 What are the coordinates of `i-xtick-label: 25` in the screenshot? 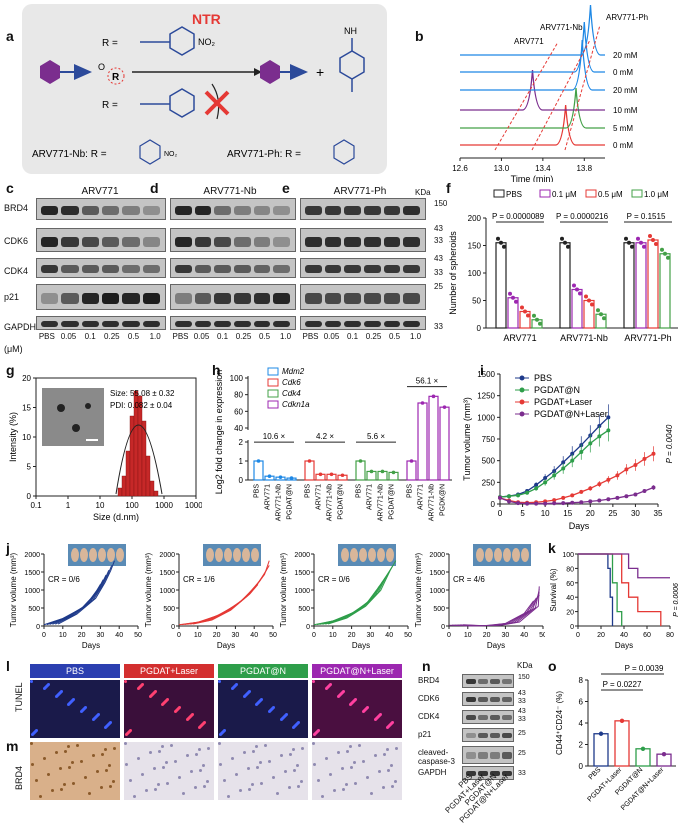 It's located at (612, 513).